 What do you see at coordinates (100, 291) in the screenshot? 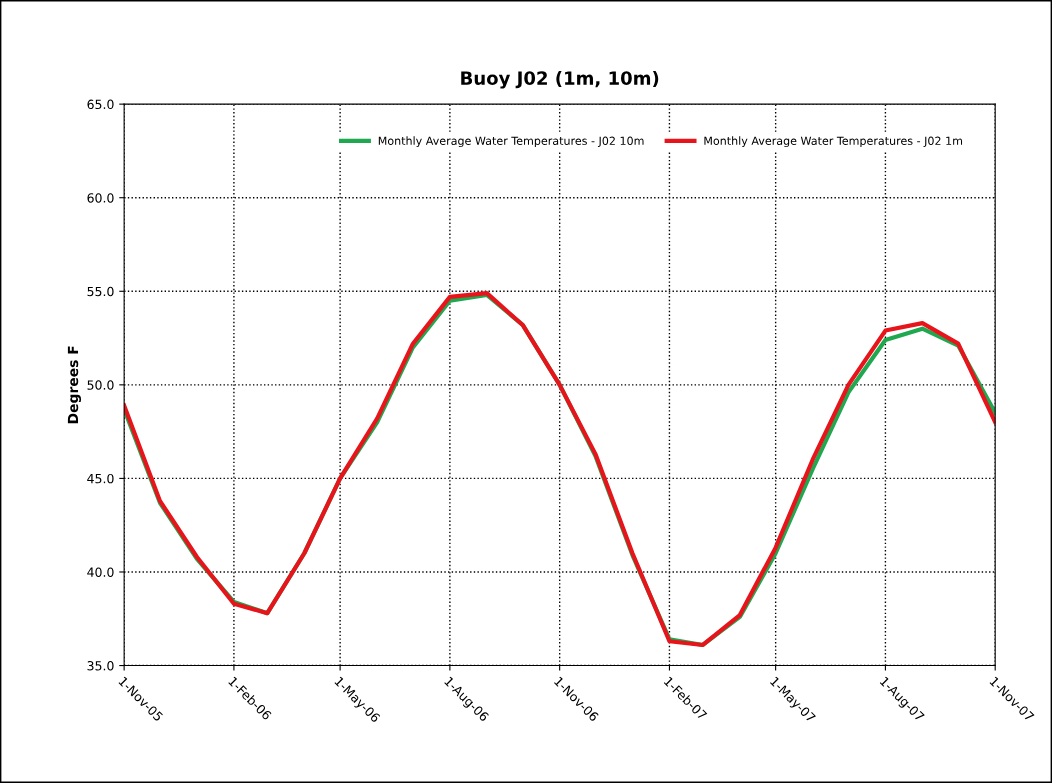
I see `y-tick-label: 55.0` at bounding box center [100, 291].